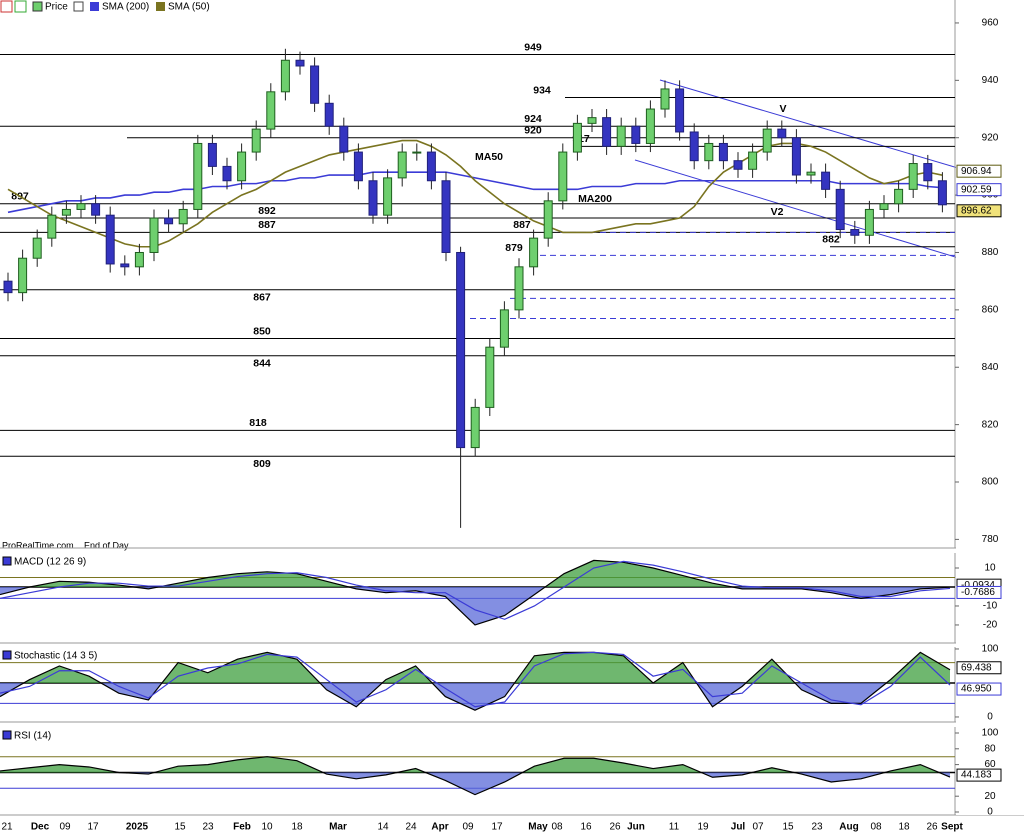 This screenshot has height=833, width=1024. I want to click on x-tick-label: 14, so click(383, 827).